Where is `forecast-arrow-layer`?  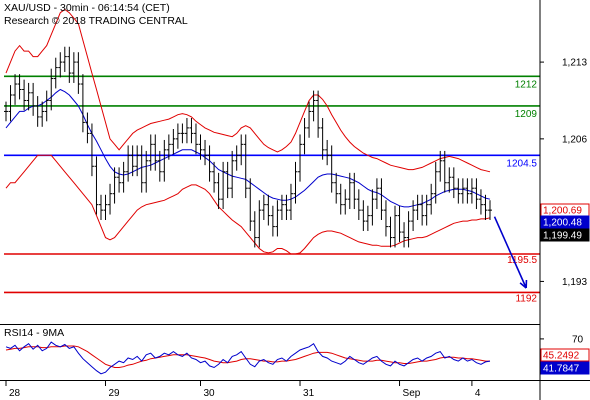 forecast-arrow-layer is located at coordinates (510, 252).